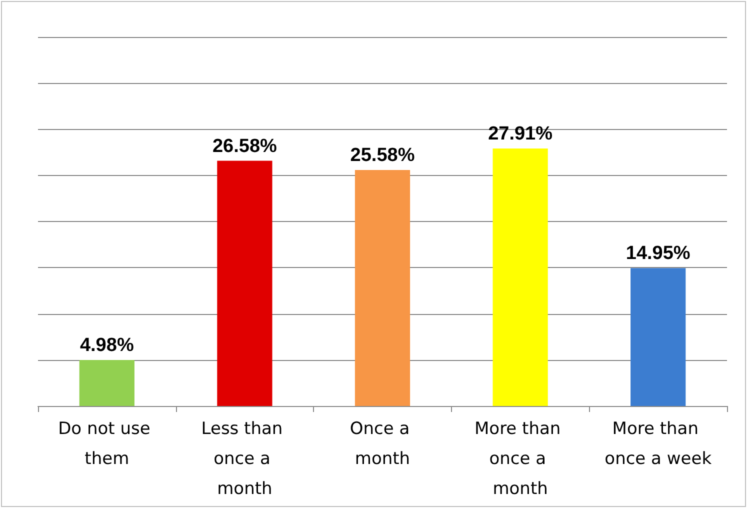  I want to click on x-tick-label: Less than once a month, so click(244, 459).